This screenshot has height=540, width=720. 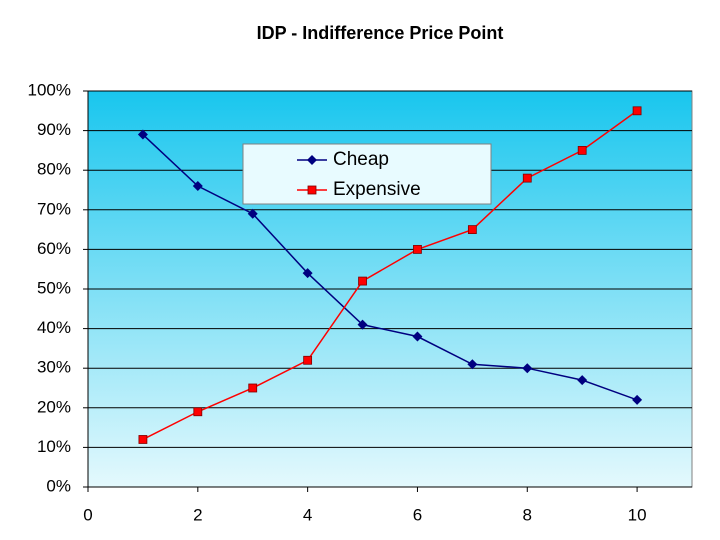 I want to click on y-tick-label: 0%, so click(x=58, y=485).